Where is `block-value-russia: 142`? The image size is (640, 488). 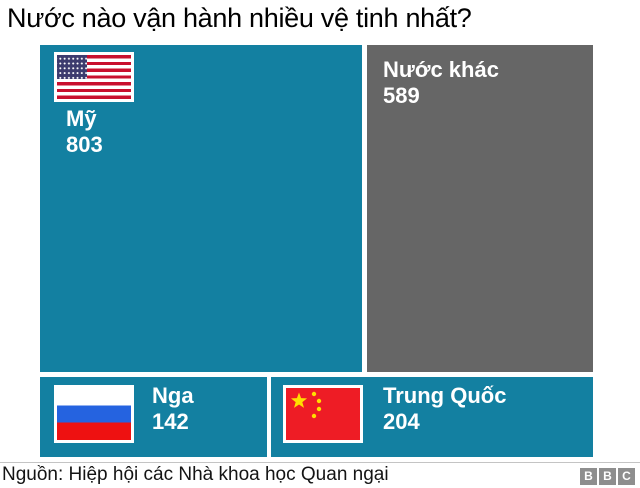
block-value-russia: 142 is located at coordinates (170, 421).